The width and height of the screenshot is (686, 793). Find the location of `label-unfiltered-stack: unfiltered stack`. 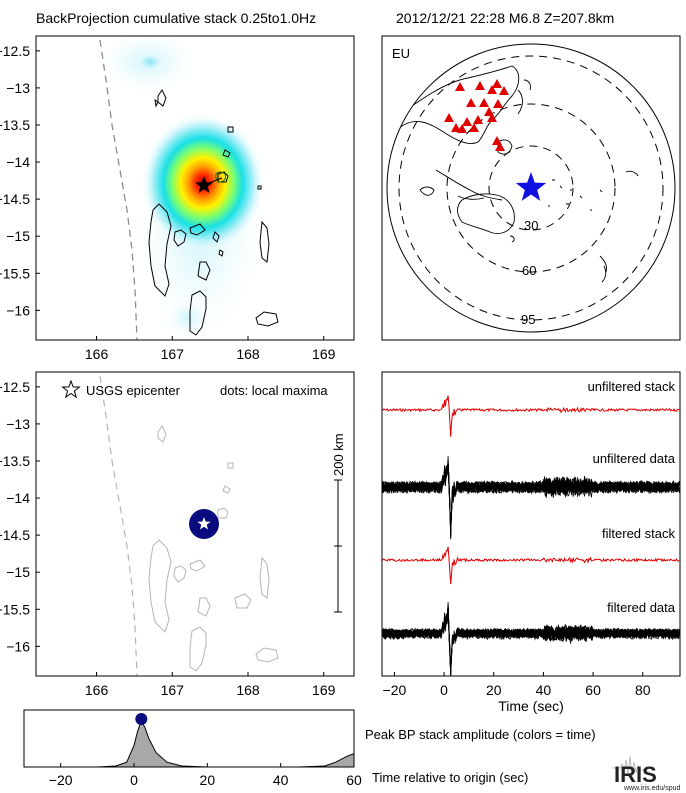

label-unfiltered-stack: unfiltered stack is located at coordinates (632, 386).